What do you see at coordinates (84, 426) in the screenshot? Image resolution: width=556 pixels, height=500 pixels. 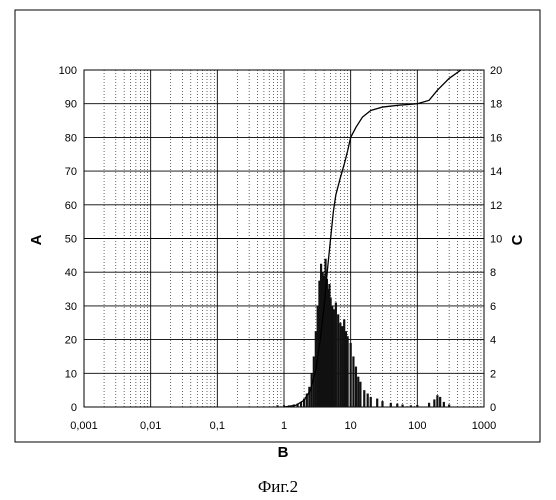 I see `x-tick-label: 0,001` at bounding box center [84, 426].